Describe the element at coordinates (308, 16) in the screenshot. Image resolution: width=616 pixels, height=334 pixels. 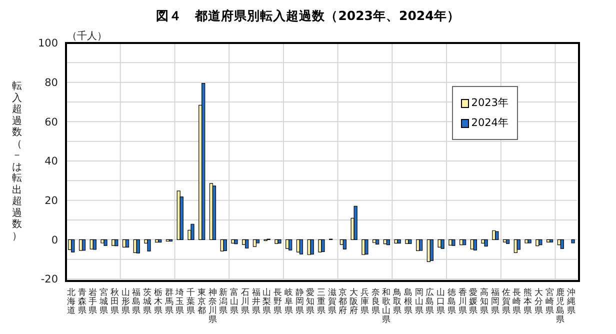
I see `chart-title: 図４ 都道府県別転入超過数（2023年、2024年）` at that location.